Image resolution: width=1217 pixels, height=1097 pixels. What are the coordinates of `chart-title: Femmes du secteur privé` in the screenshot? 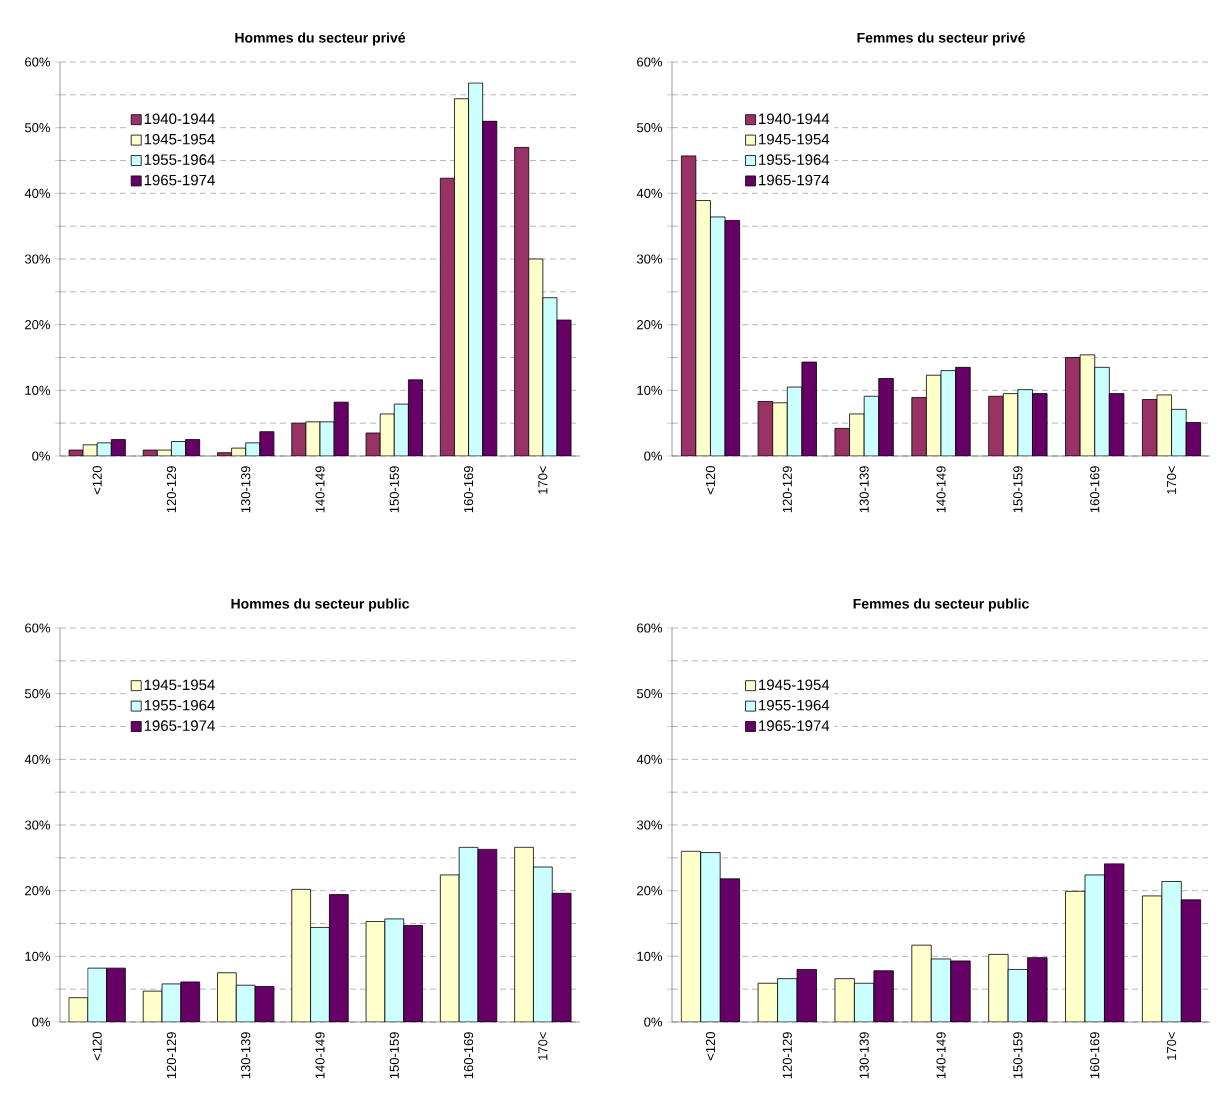 It's located at (941, 39).